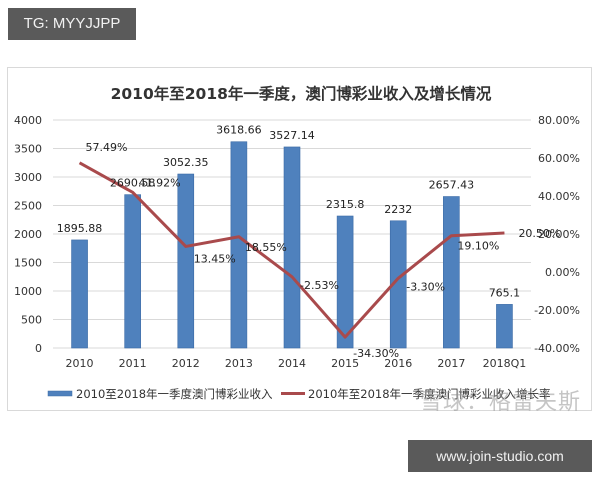 This screenshot has width=600, height=480. What do you see at coordinates (562, 272) in the screenshot?
I see `y2-tick-label: 0.00%` at bounding box center [562, 272].